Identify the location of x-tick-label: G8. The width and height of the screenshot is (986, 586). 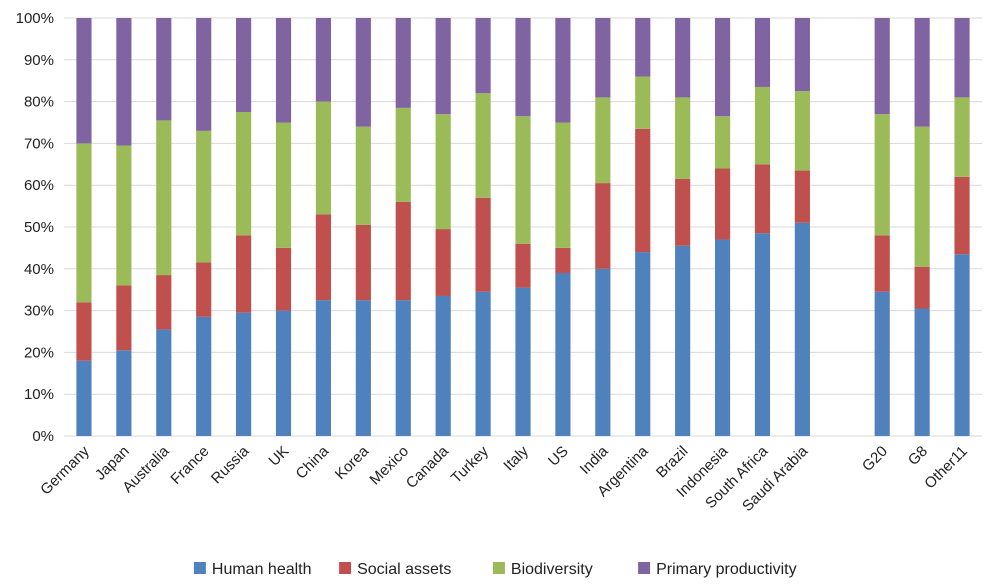
(918, 456).